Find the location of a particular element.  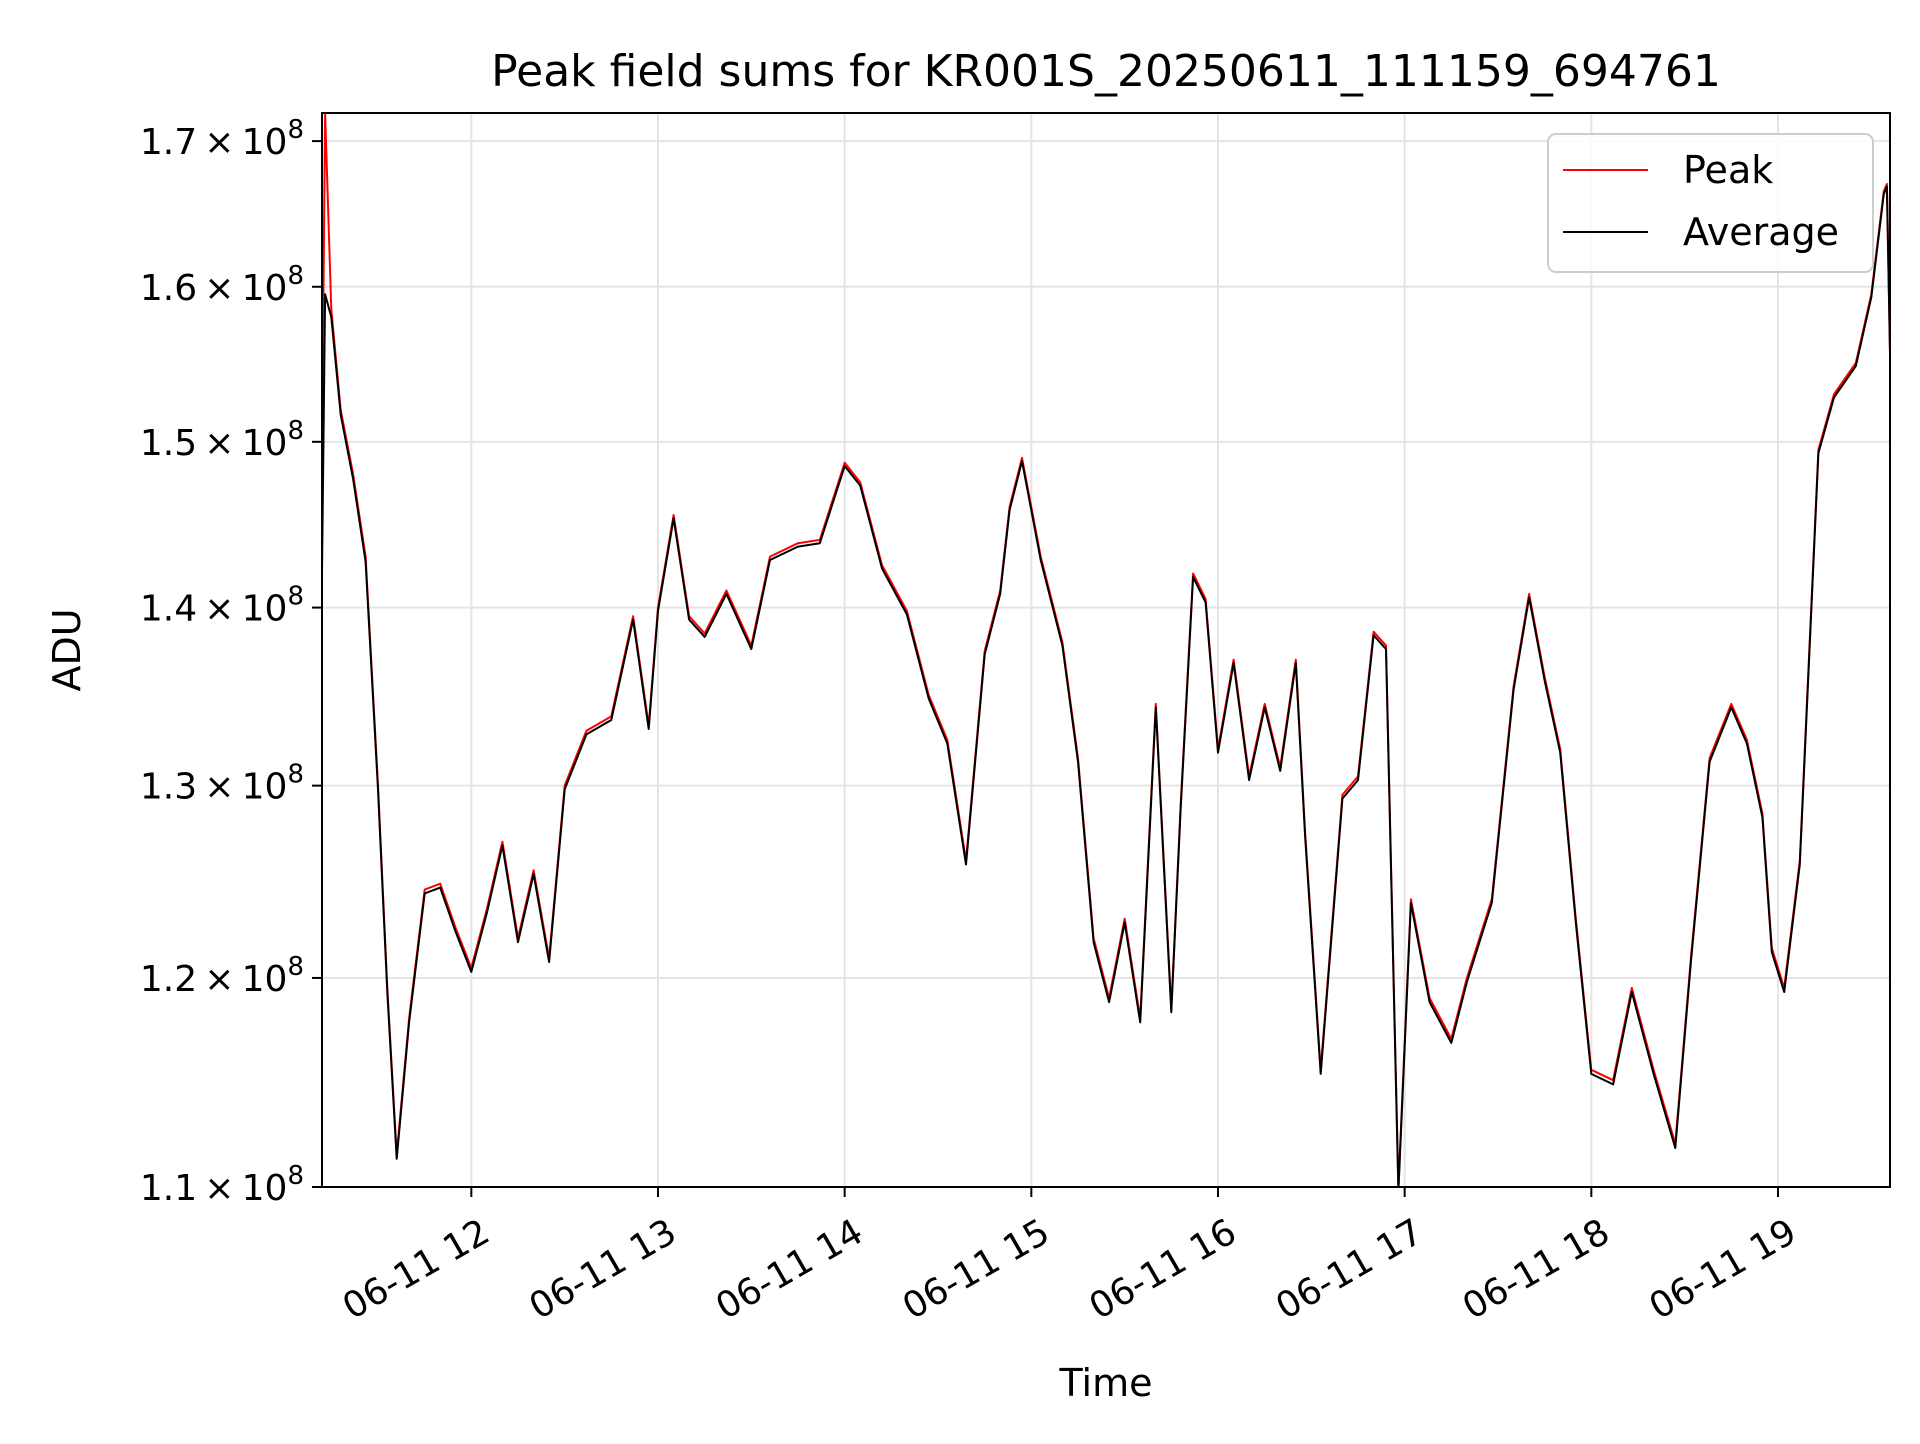

y-axis-label: ADU is located at coordinates (67, 649).